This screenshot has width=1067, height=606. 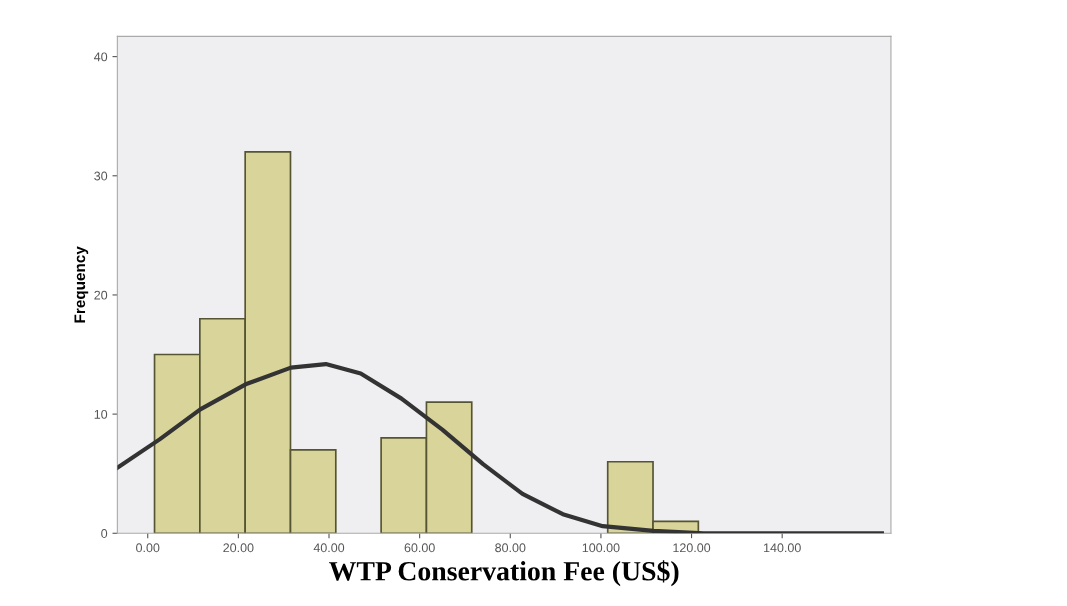 I want to click on y-tick-label: 20, so click(x=101, y=295).